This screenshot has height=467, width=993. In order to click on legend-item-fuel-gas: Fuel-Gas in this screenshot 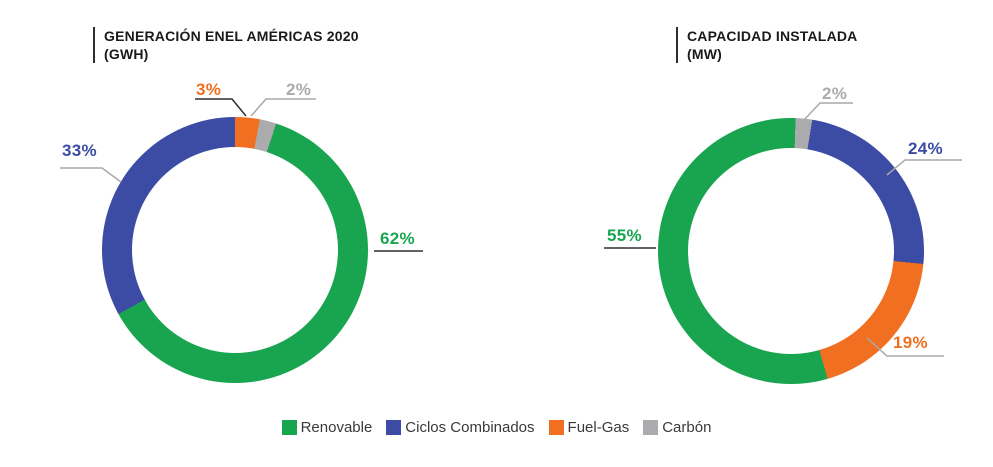, I will do `click(589, 427)`.